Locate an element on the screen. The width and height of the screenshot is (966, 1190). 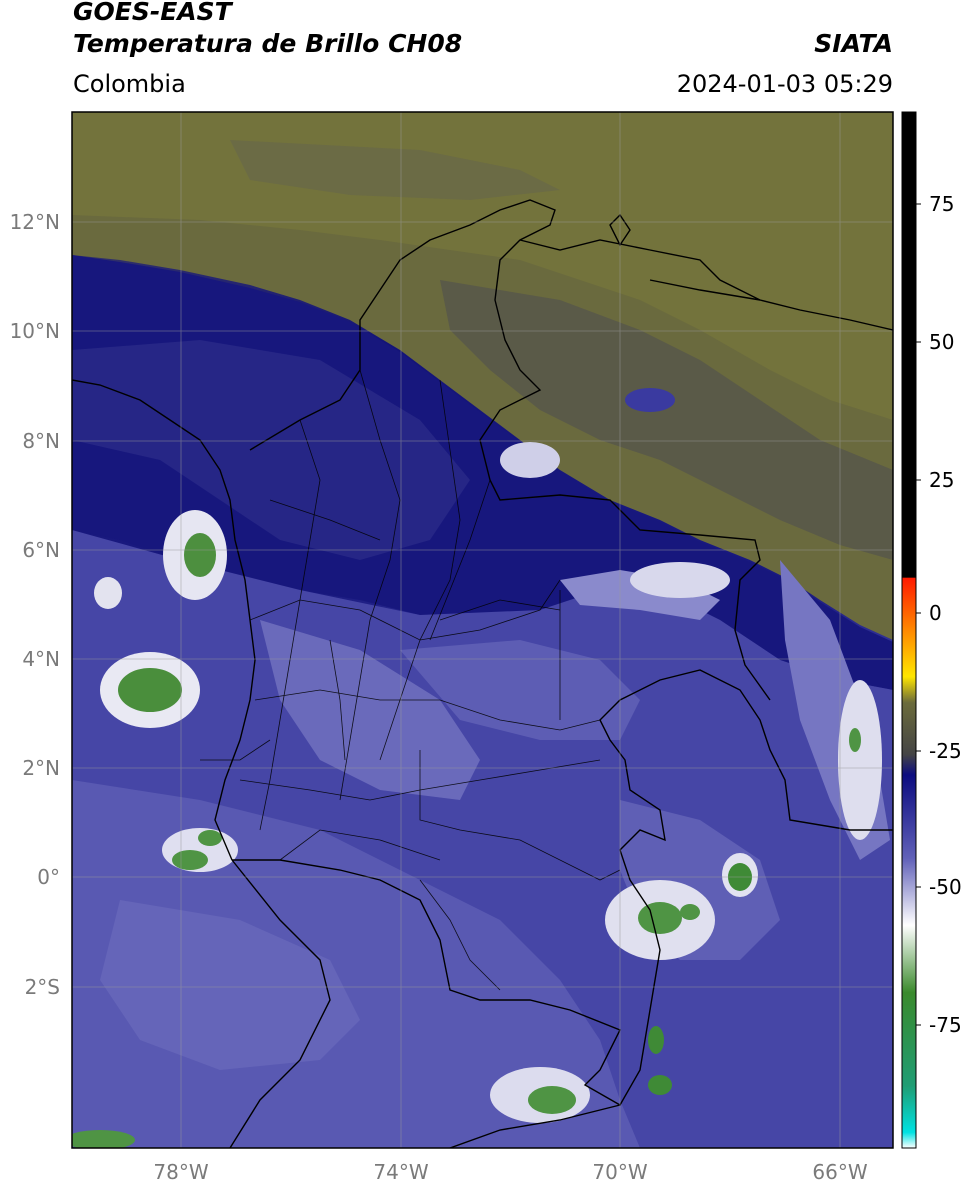
colorbar-ticks is located at coordinates (918, 614).